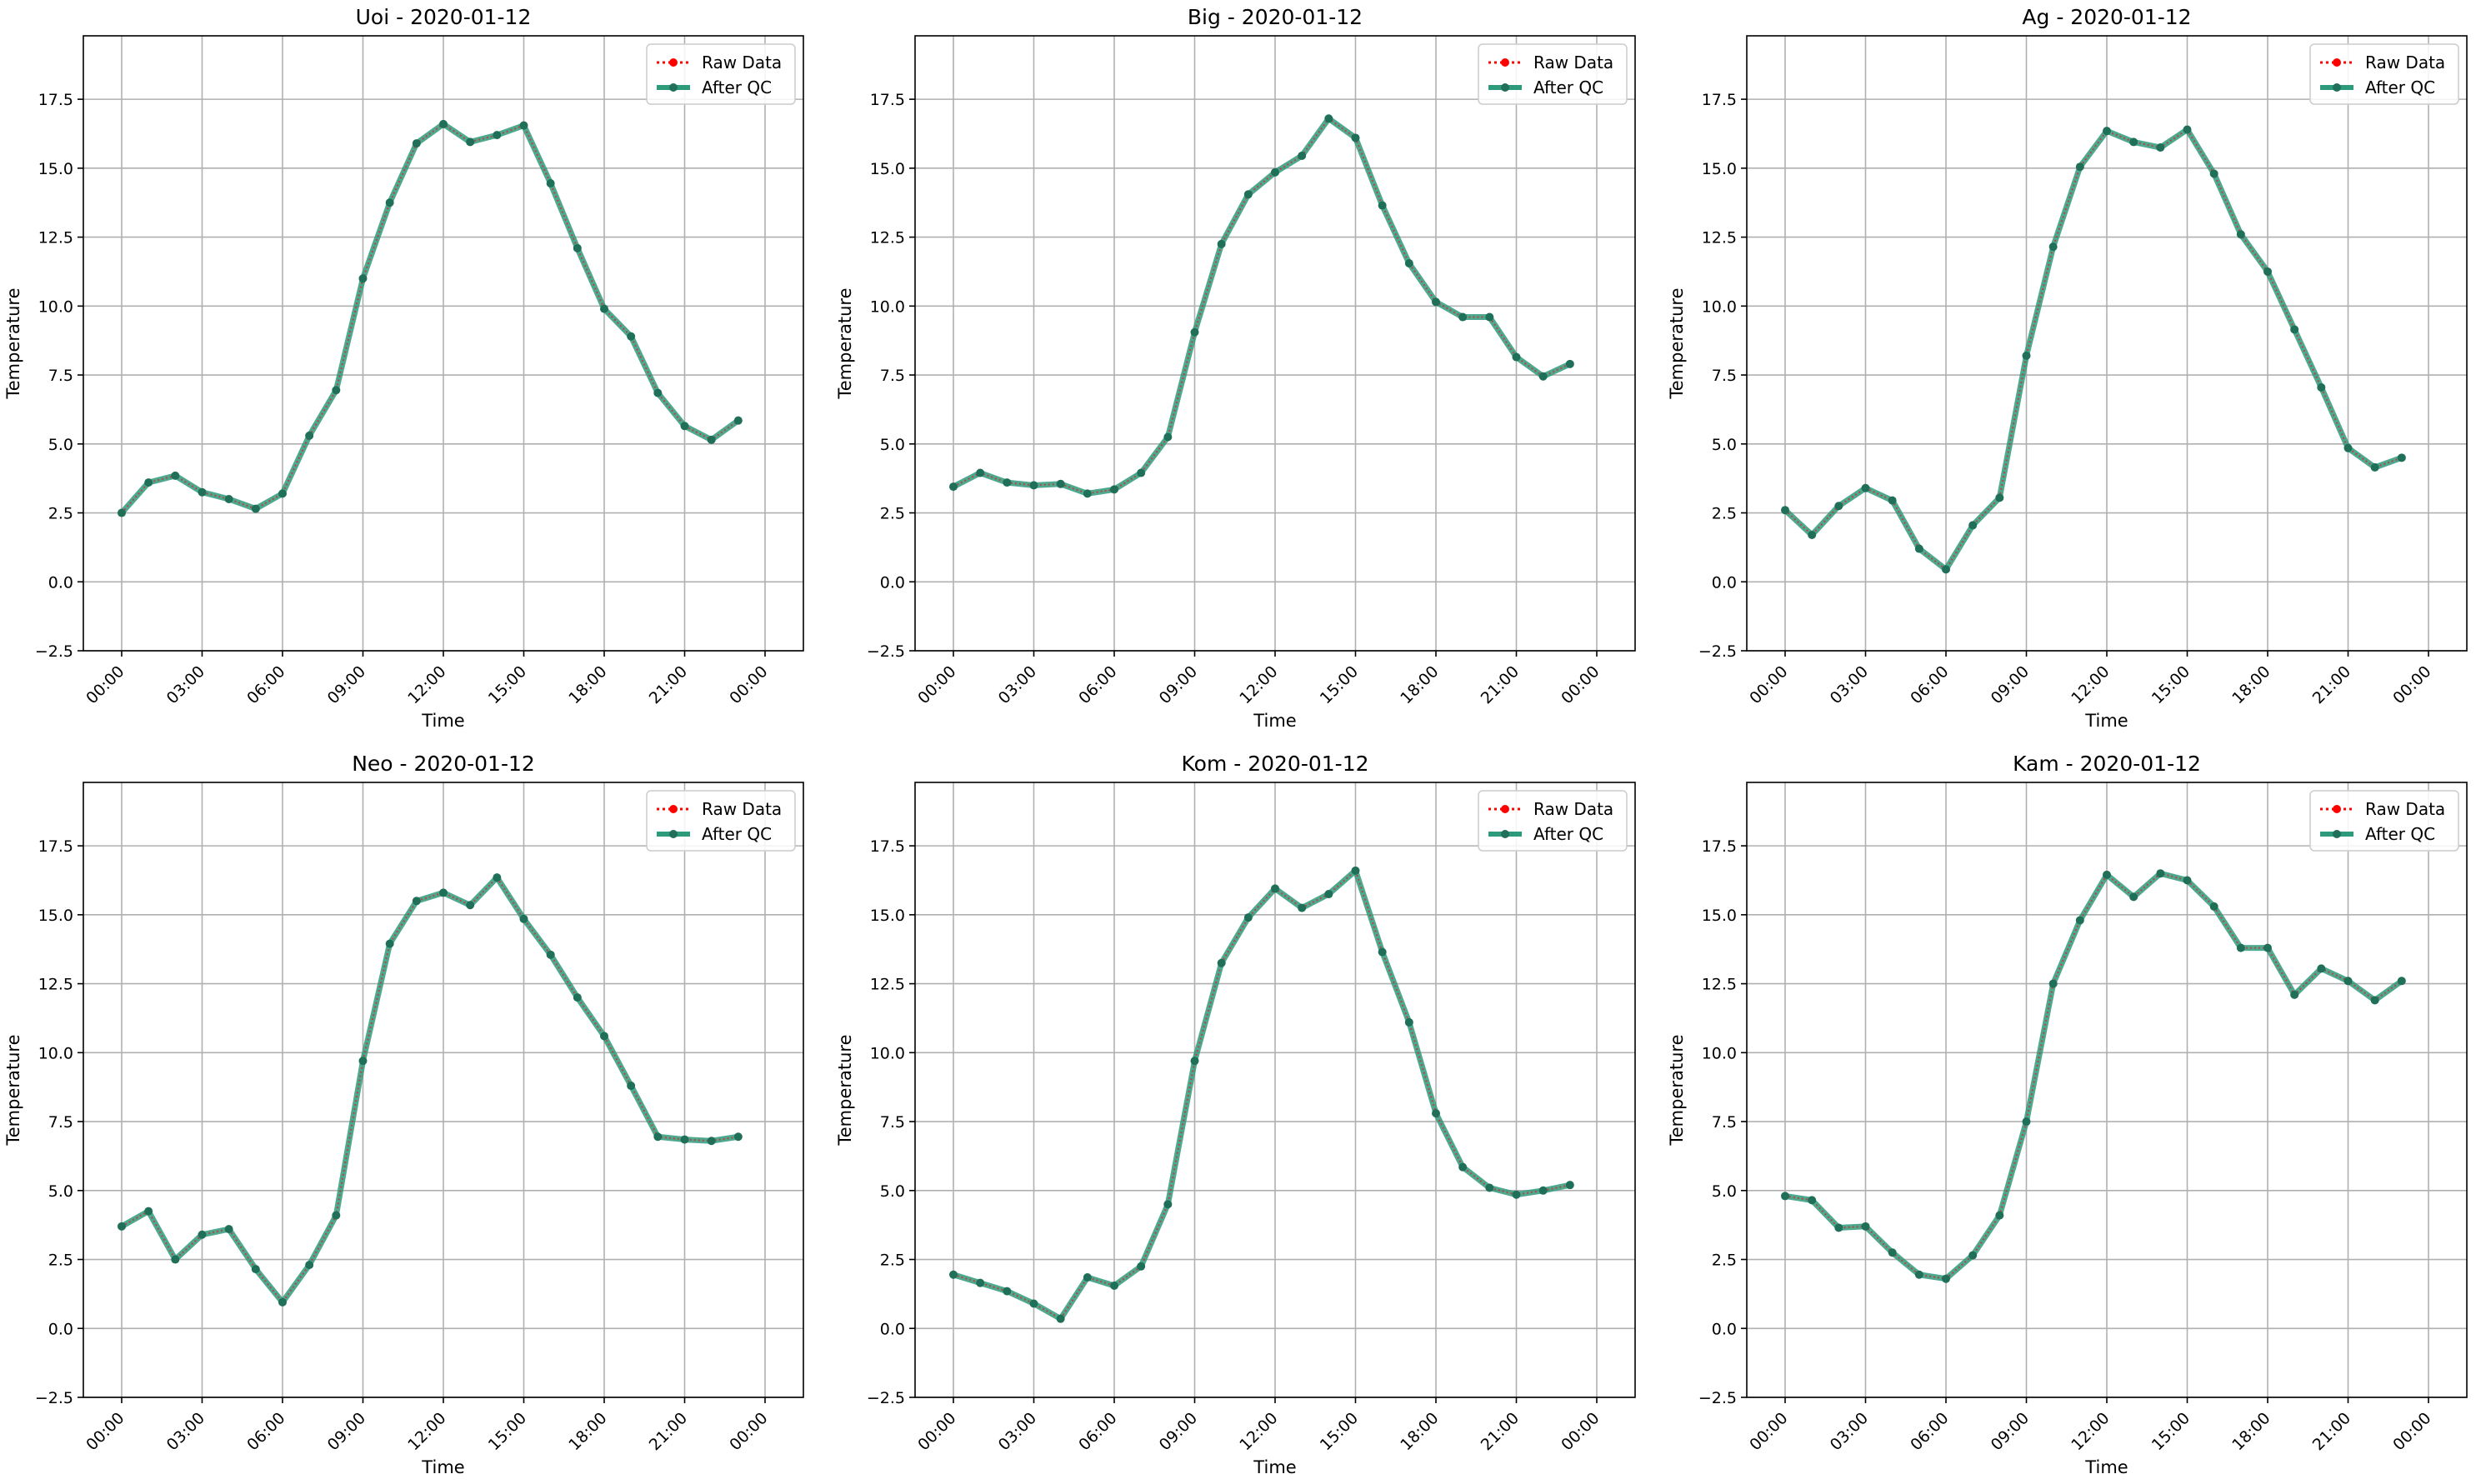  What do you see at coordinates (1677, 343) in the screenshot?
I see `y-axis-label: Temperature` at bounding box center [1677, 343].